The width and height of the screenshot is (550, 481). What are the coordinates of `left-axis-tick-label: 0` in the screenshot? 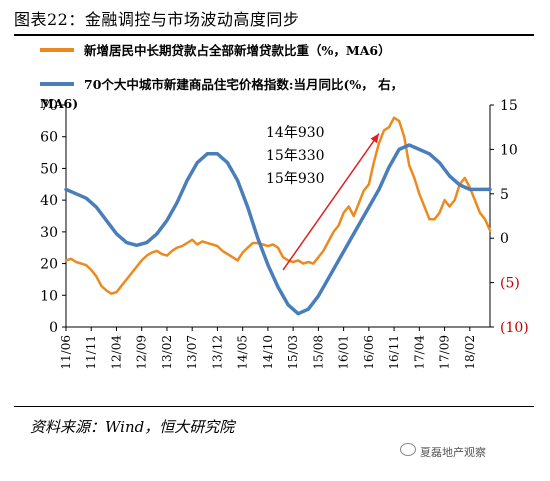 It's located at (53, 328).